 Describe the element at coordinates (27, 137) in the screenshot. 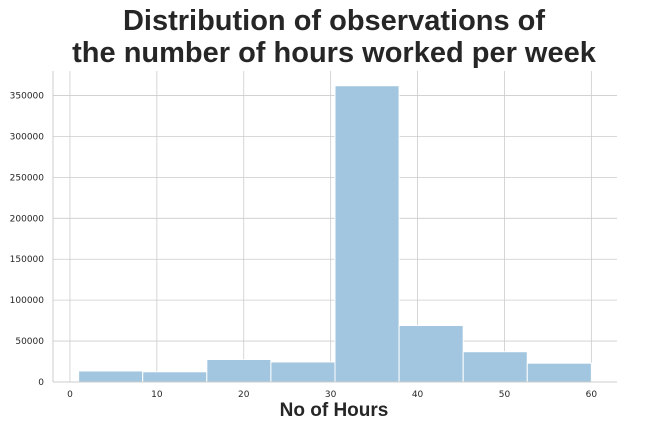

I see `y-tick-label: 300000` at that location.